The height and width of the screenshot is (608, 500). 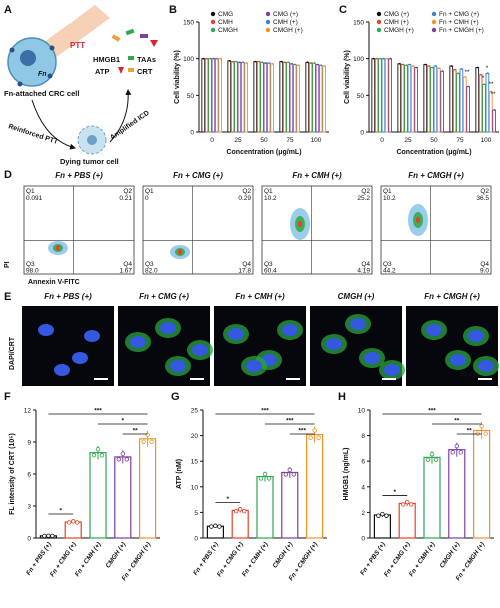 What do you see at coordinates (28, 411) in the screenshot?
I see `y-tick-label: 12` at bounding box center [28, 411].